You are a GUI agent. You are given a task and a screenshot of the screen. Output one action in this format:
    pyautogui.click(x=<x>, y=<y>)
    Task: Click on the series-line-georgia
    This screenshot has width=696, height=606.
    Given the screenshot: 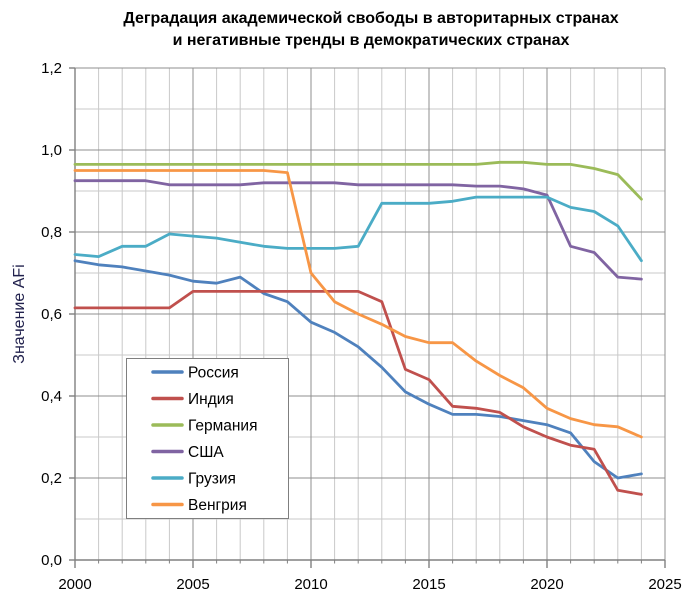 What is the action you would take?
    pyautogui.click(x=358, y=229)
    